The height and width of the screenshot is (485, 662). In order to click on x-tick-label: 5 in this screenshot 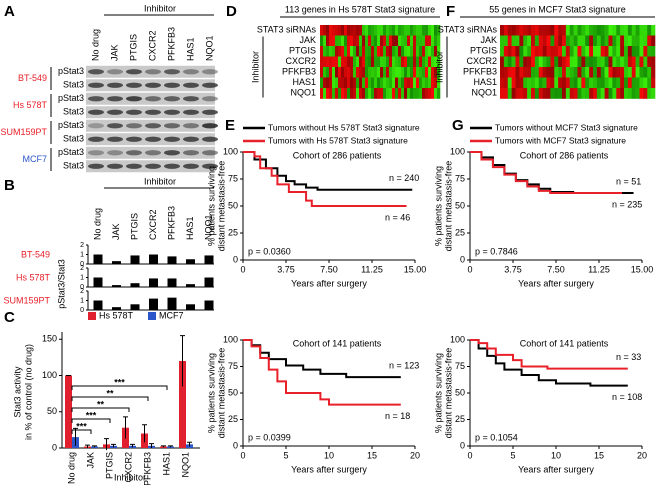, I will do `click(285, 455)`.